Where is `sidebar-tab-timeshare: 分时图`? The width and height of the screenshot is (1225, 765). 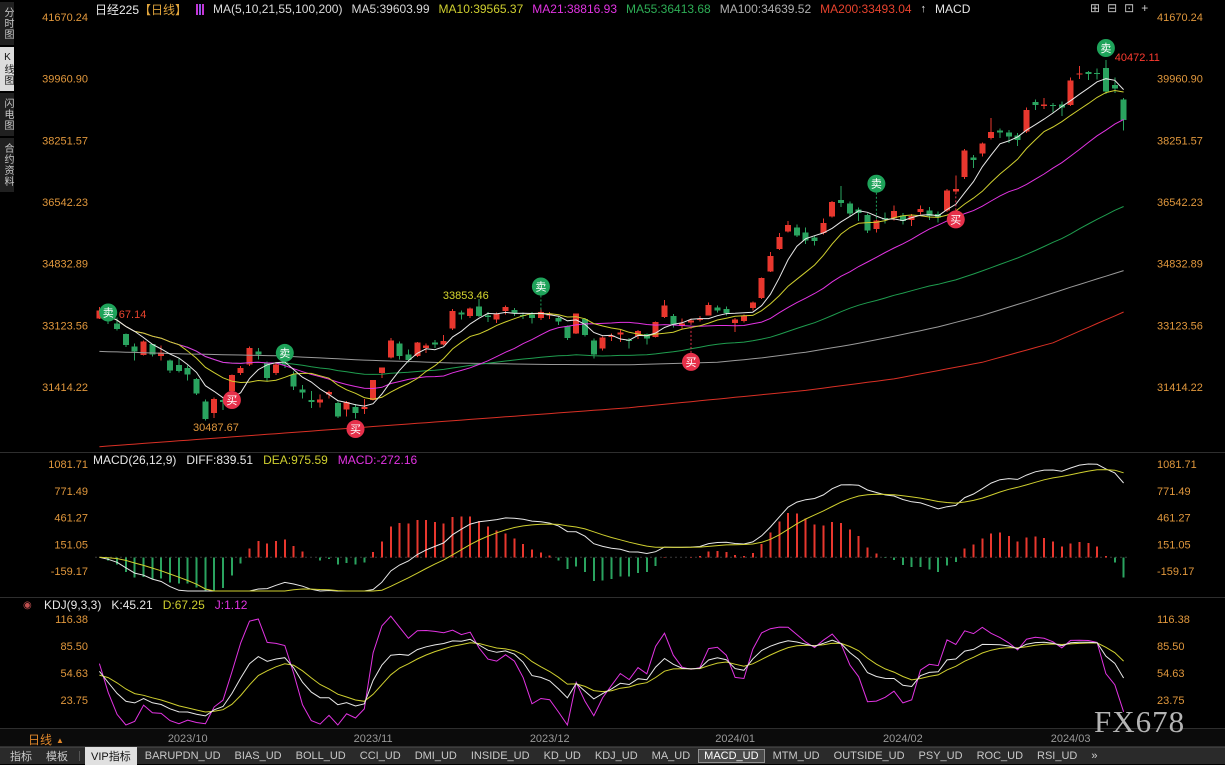 sidebar-tab-timeshare: 分时图 is located at coordinates (7, 23).